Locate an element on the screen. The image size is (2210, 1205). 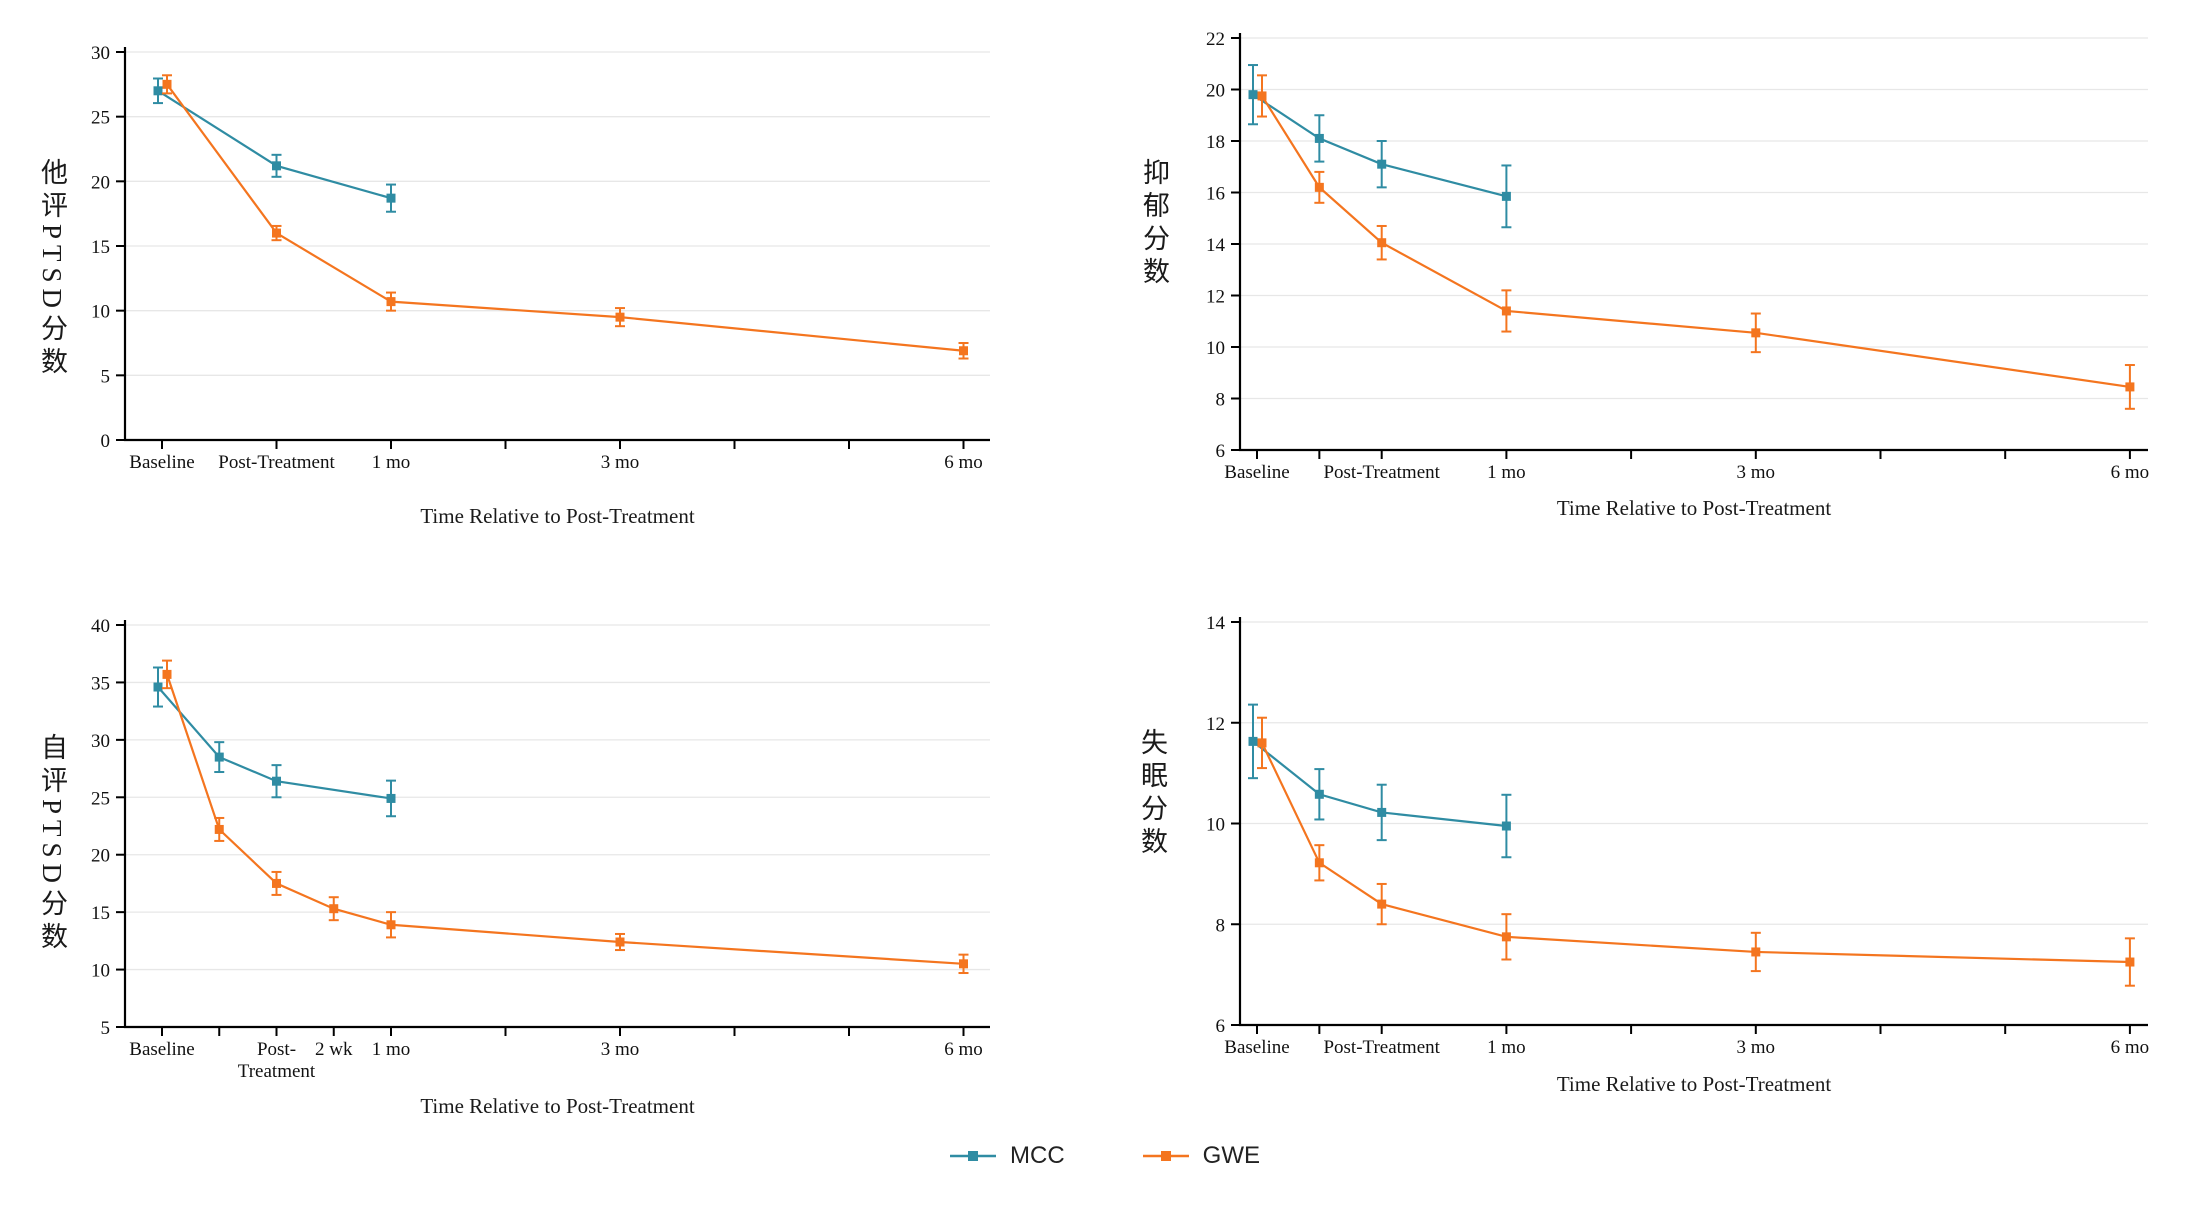
y-tick-label: 16 is located at coordinates (1215, 194).